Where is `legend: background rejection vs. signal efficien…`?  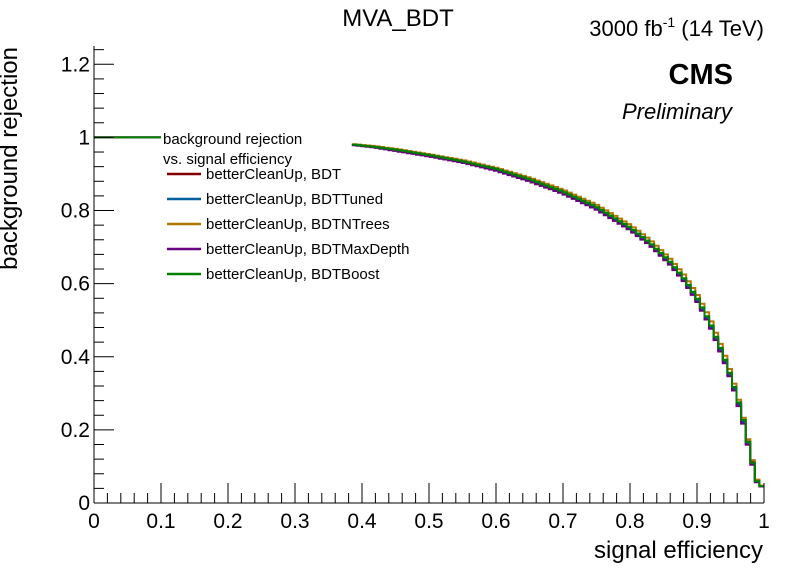 legend: background rejection vs. signal efficien… is located at coordinates (286, 207).